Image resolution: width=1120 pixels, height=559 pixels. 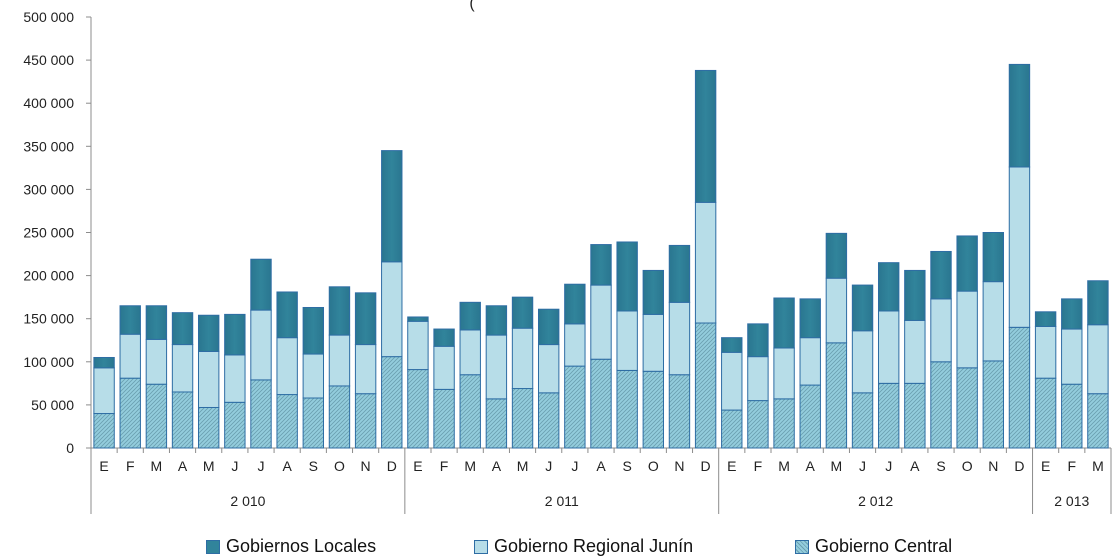 I want to click on x-group-label: 2 011, so click(x=562, y=501).